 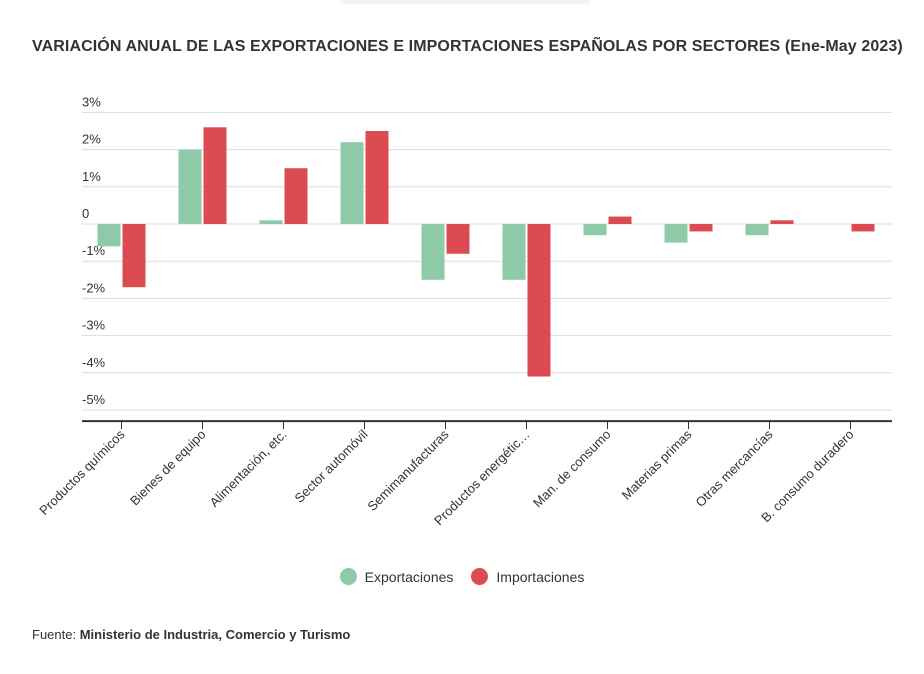 What do you see at coordinates (91, 176) in the screenshot?
I see `y-tick-label: 1%` at bounding box center [91, 176].